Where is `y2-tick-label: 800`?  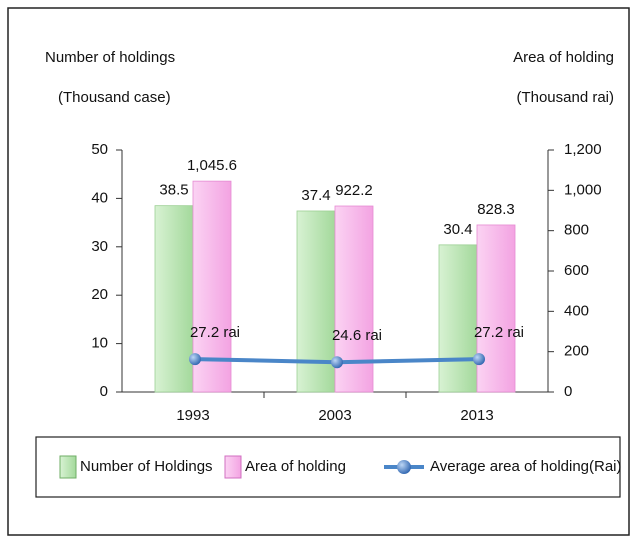
y2-tick-label: 800 is located at coordinates (576, 230).